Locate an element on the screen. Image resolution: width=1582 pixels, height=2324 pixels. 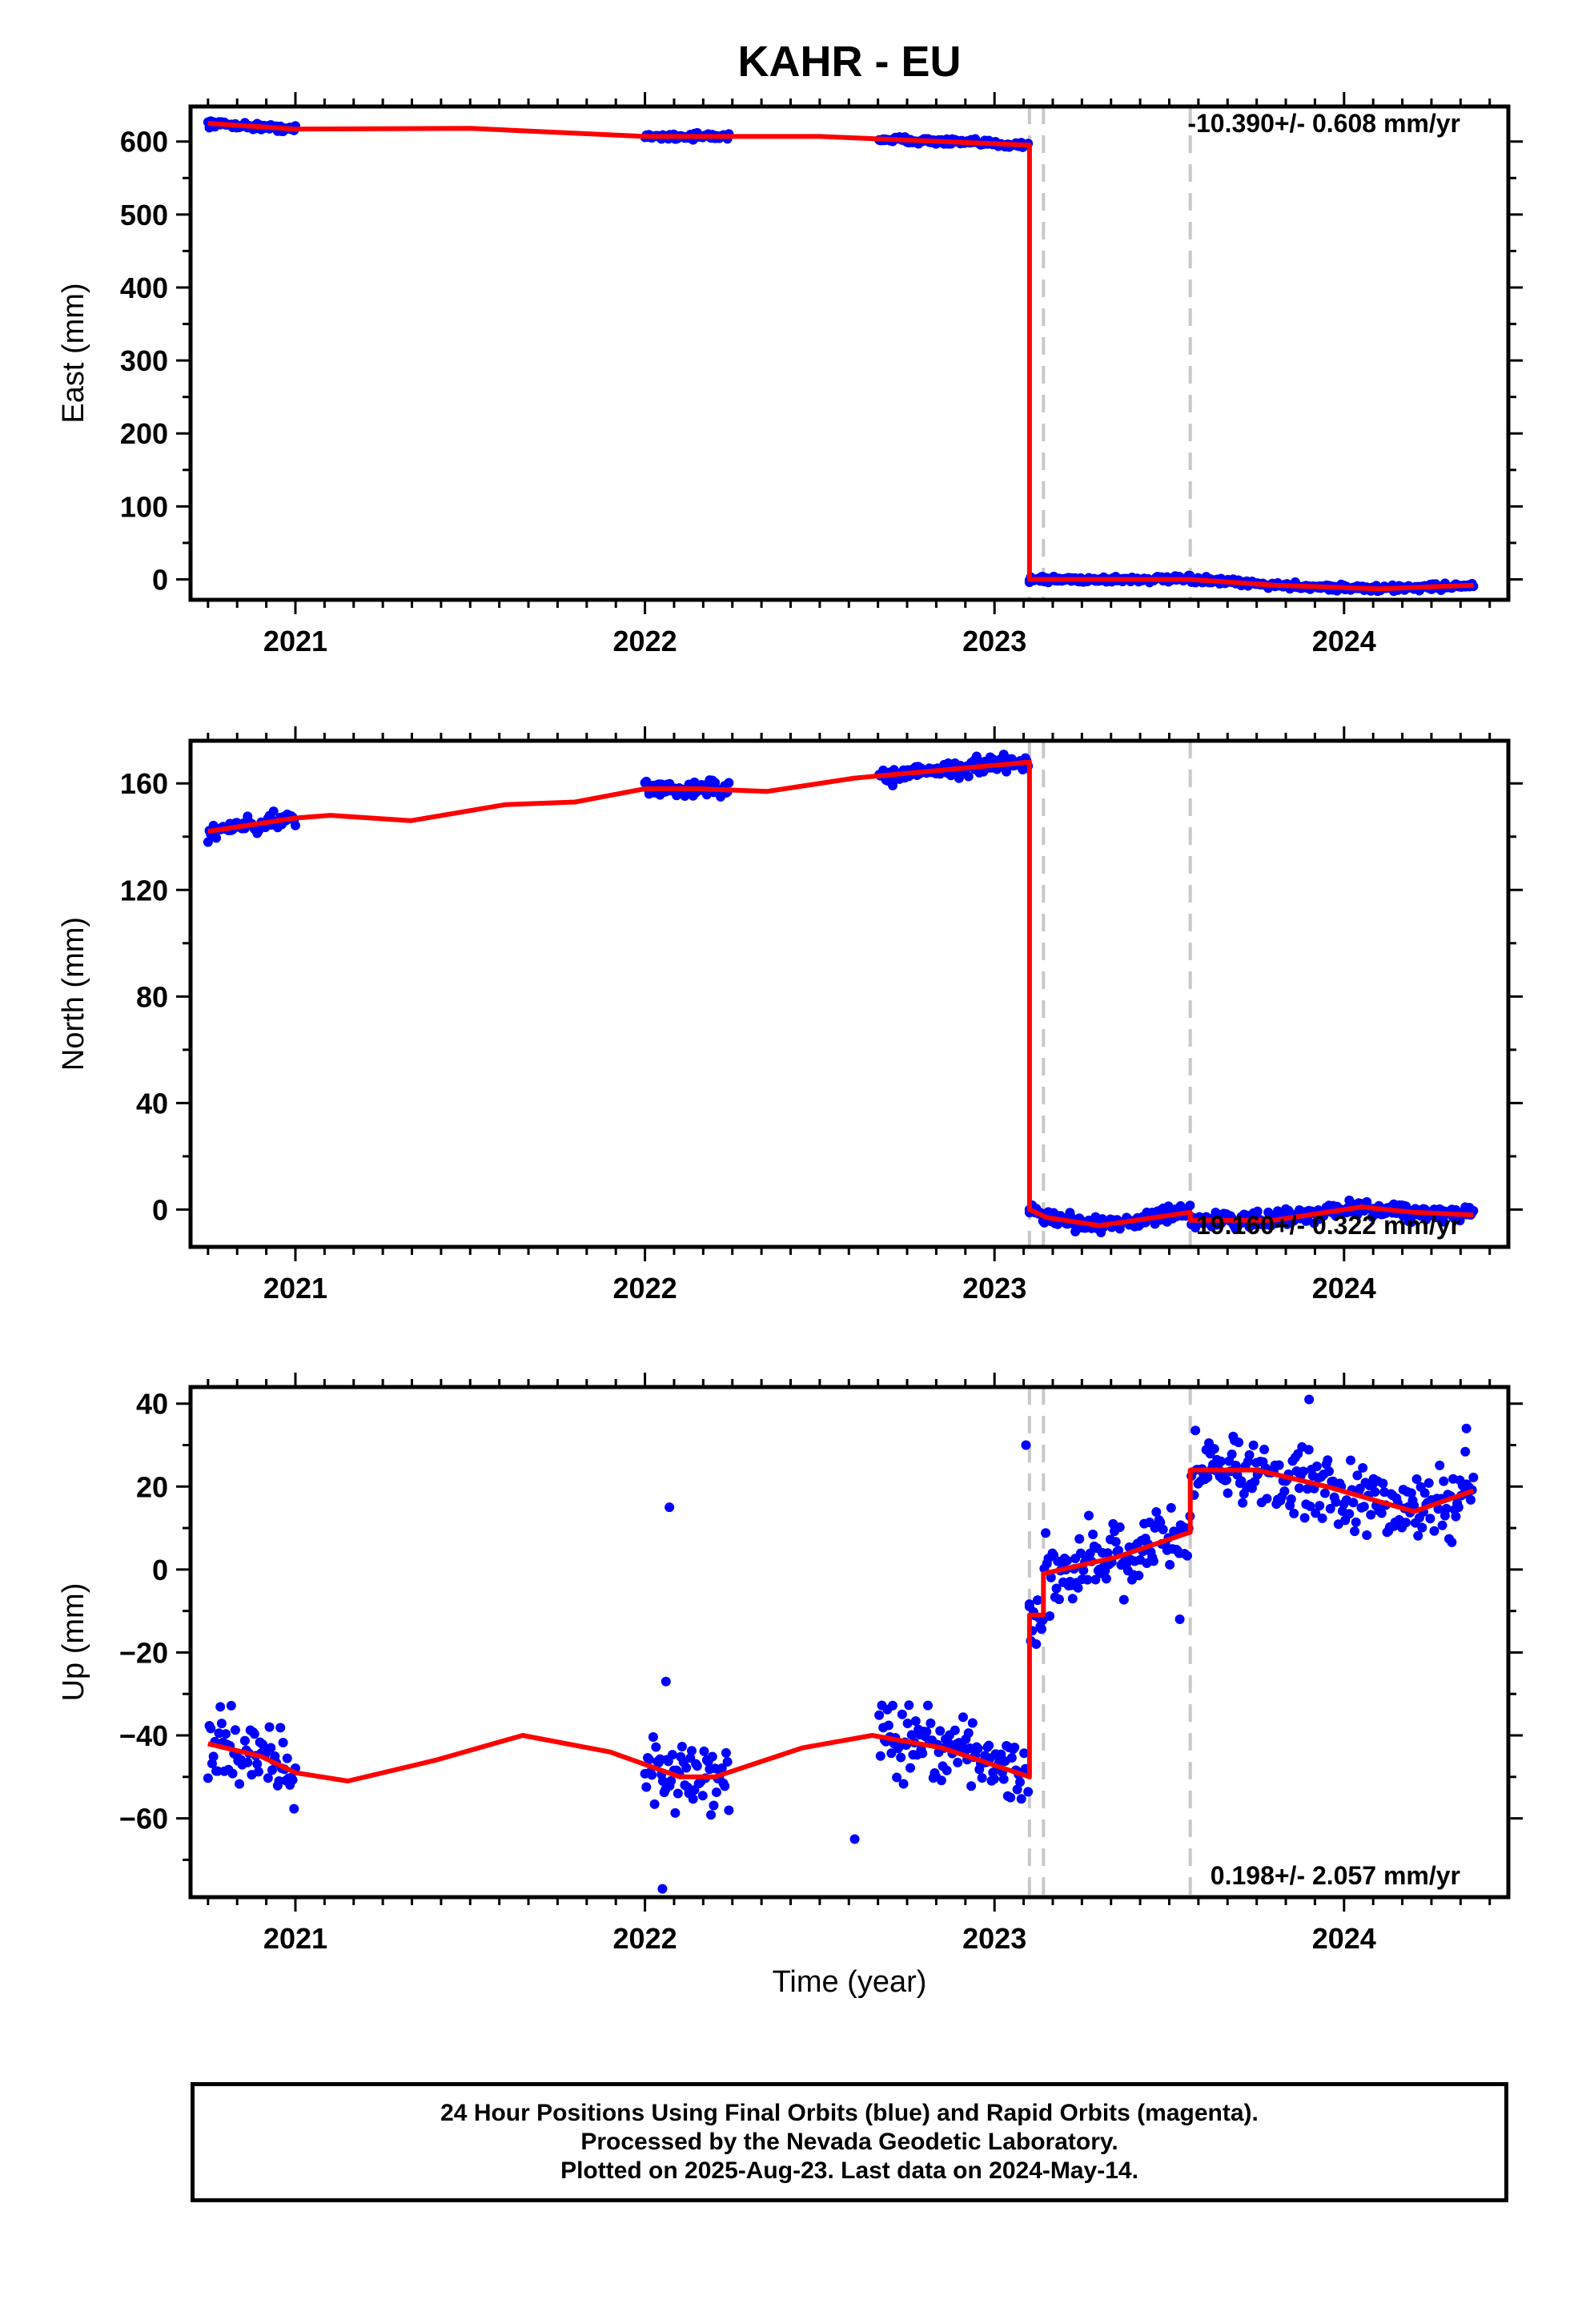
y-tick-label: 300 is located at coordinates (144, 360).